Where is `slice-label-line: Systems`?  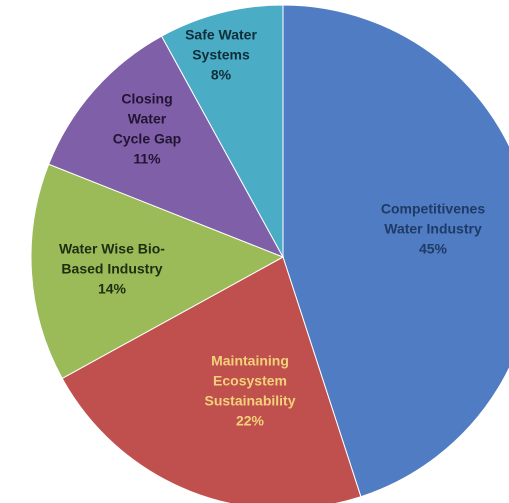 slice-label-line: Systems is located at coordinates (221, 55).